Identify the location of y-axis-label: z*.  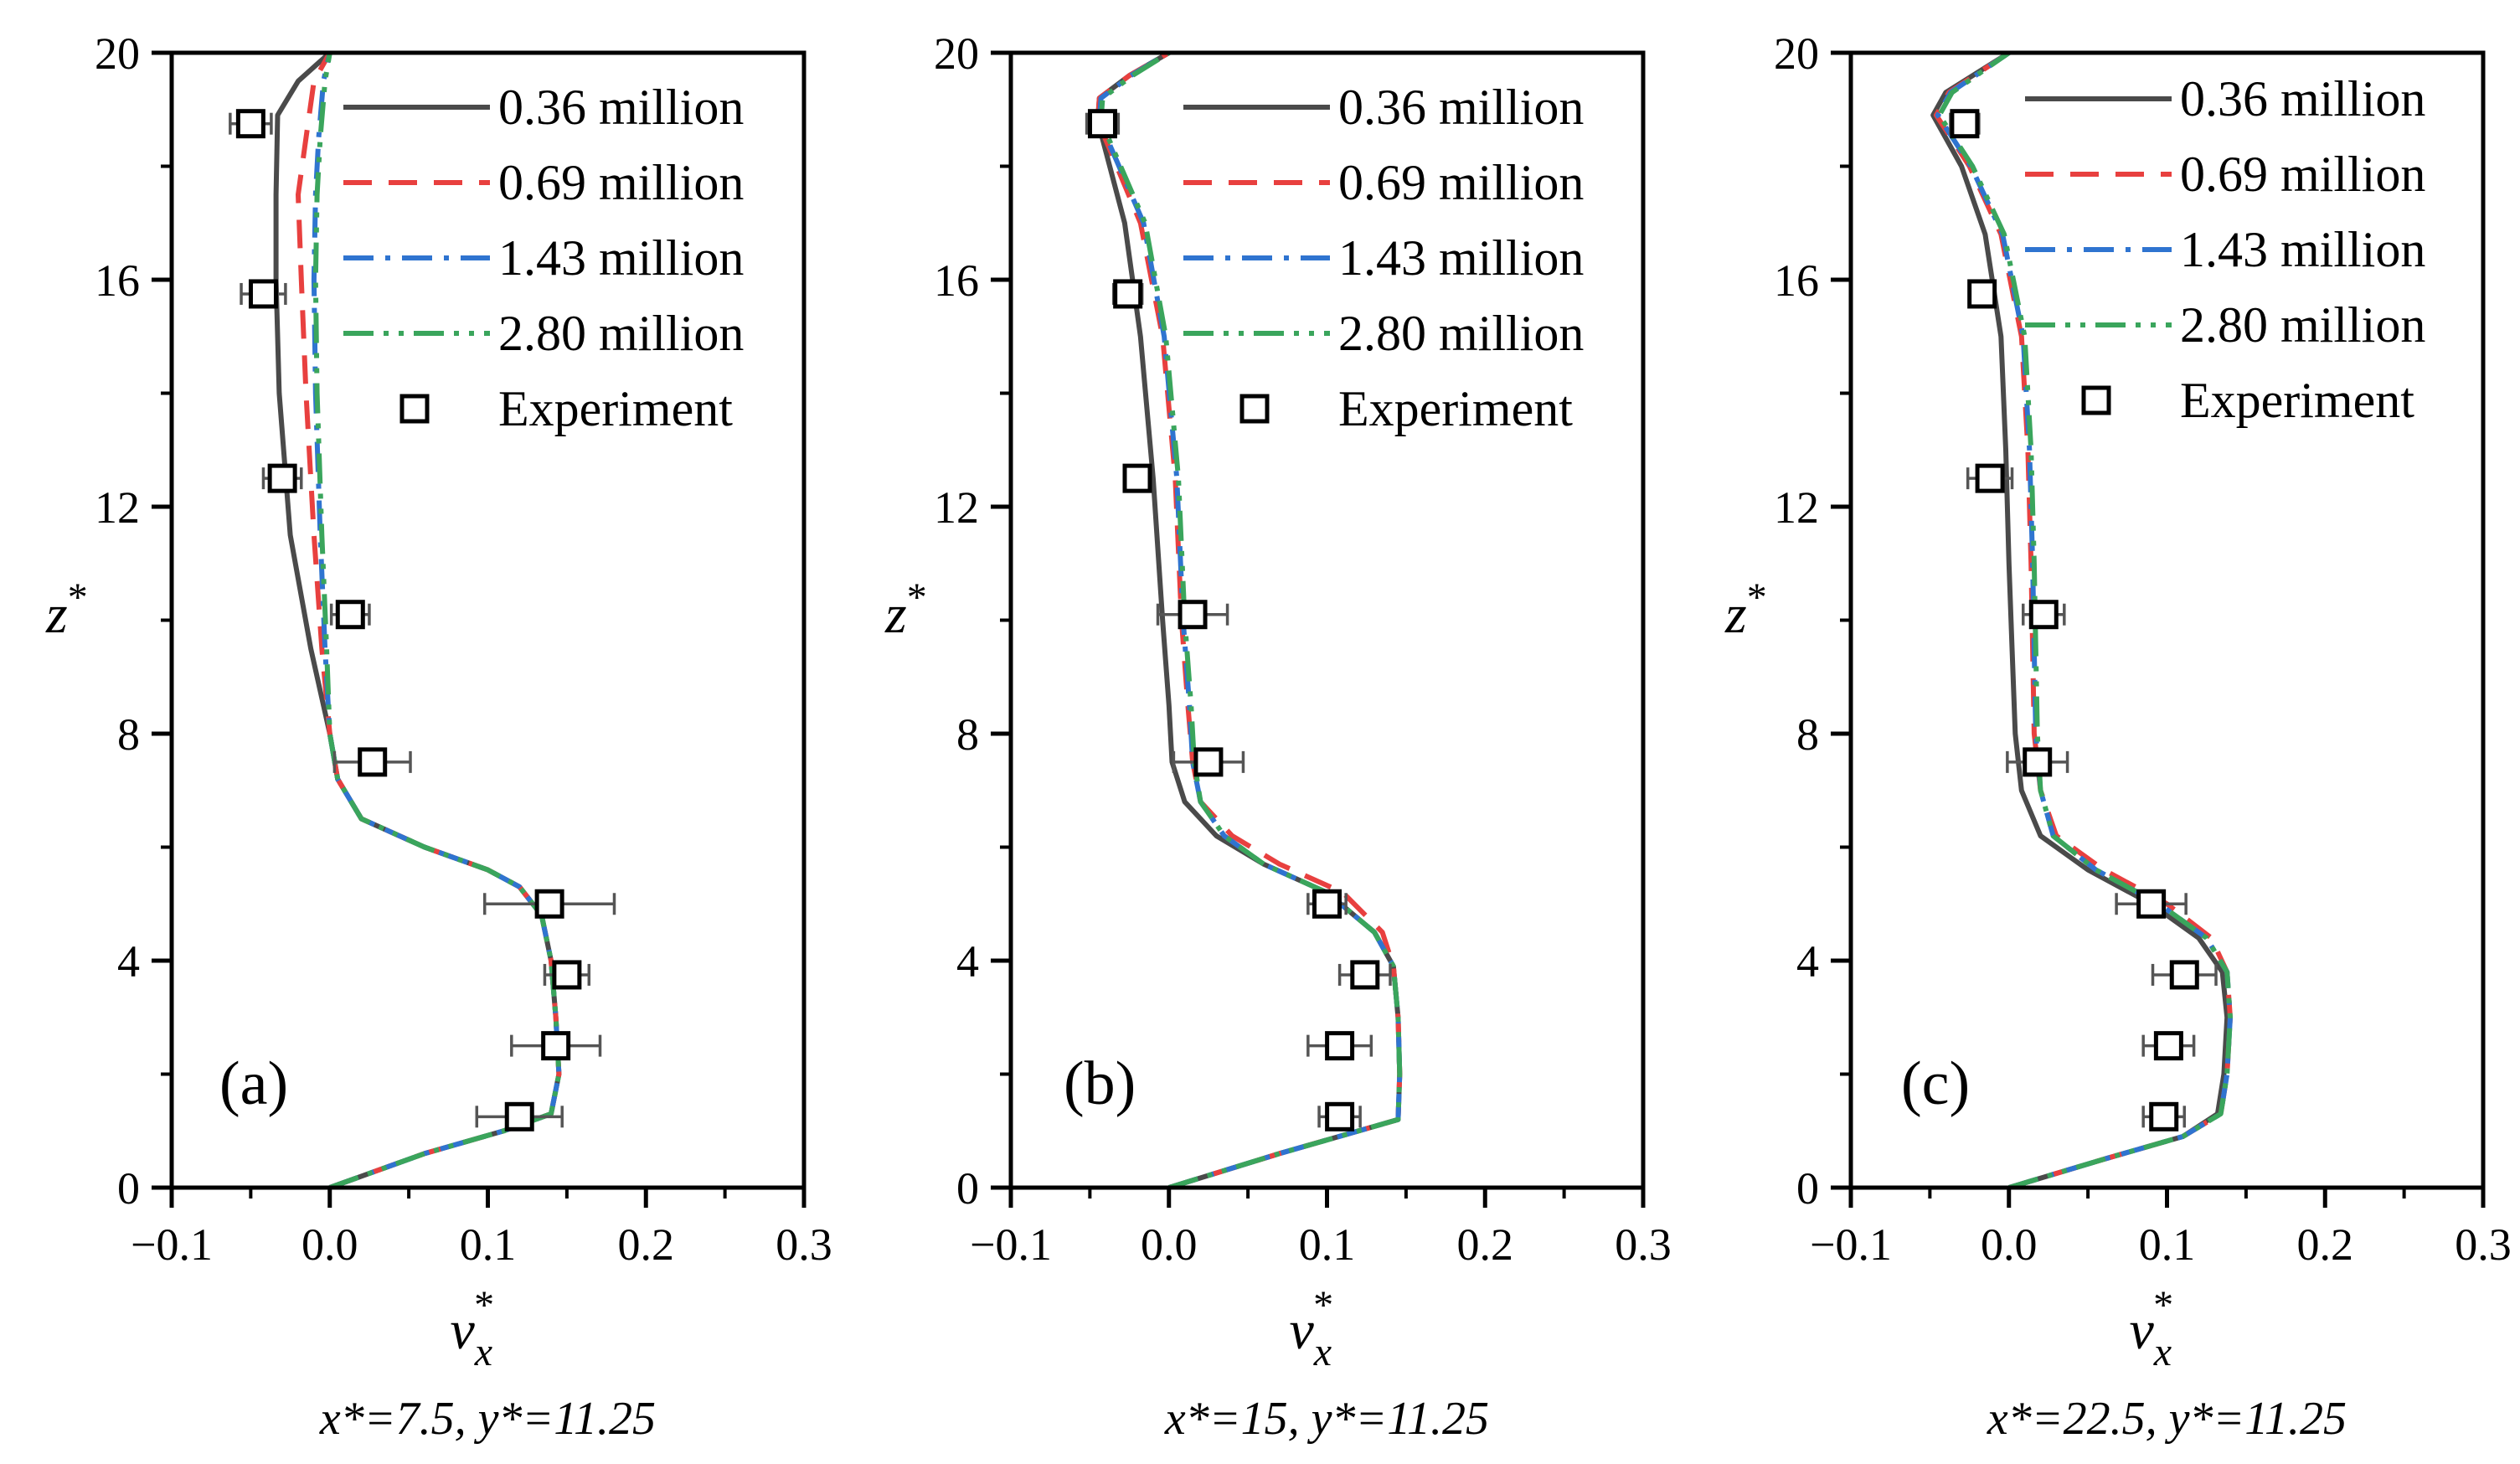
(905, 610).